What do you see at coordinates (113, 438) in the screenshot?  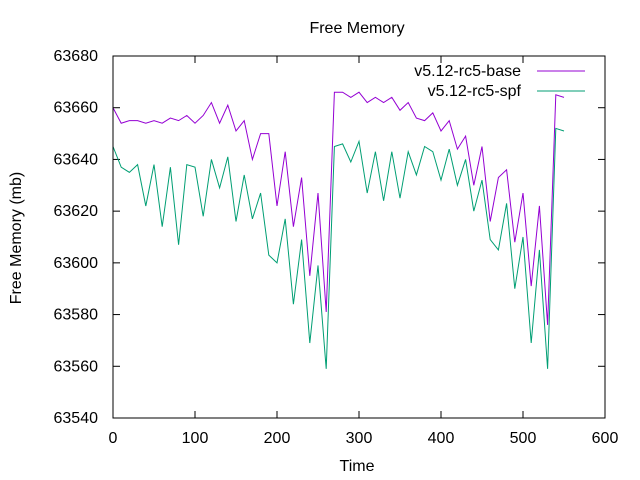 I see `x-tick-label: 0` at bounding box center [113, 438].